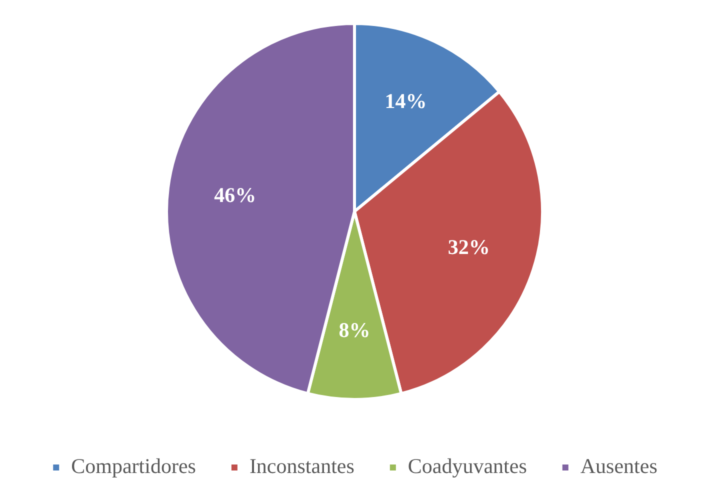  I want to click on legend-label: Coadyuvantes, so click(467, 466).